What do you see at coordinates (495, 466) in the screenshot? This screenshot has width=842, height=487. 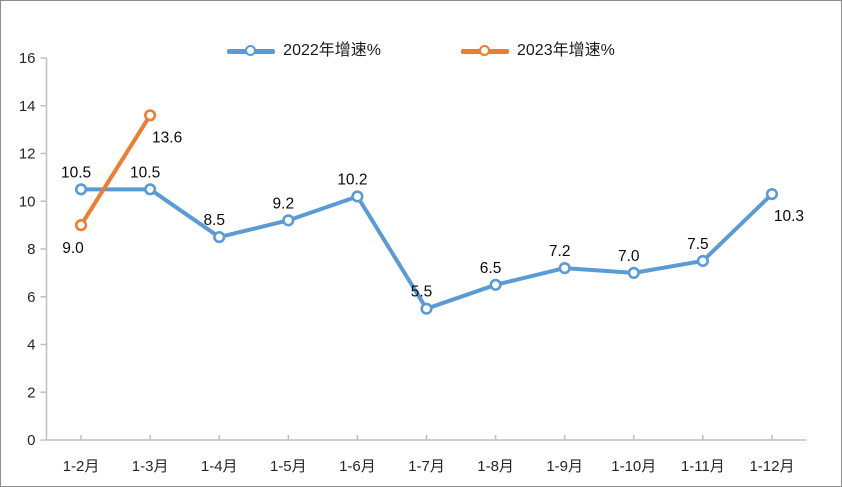 I see `x-axis-label: 1-8月` at bounding box center [495, 466].